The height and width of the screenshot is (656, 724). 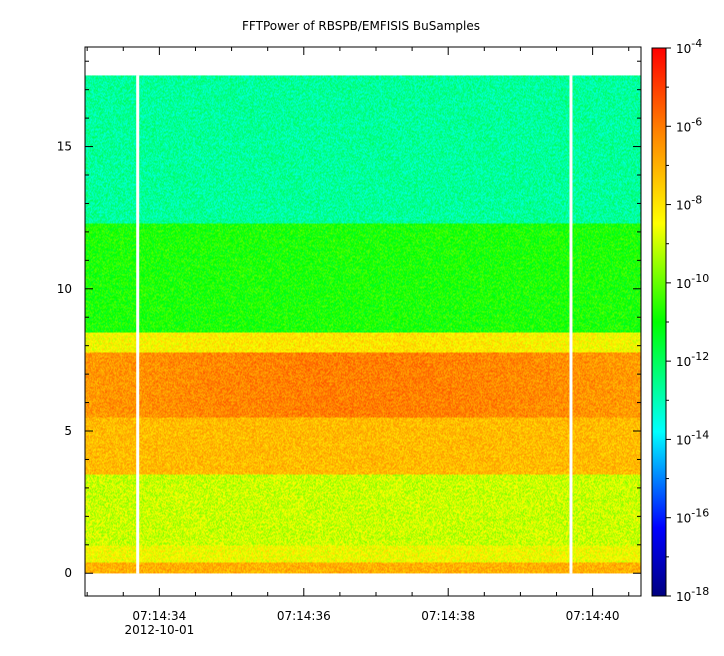 What do you see at coordinates (689, 46) in the screenshot?
I see `colorbar-tick-label: 10⁻⁴` at bounding box center [689, 46].